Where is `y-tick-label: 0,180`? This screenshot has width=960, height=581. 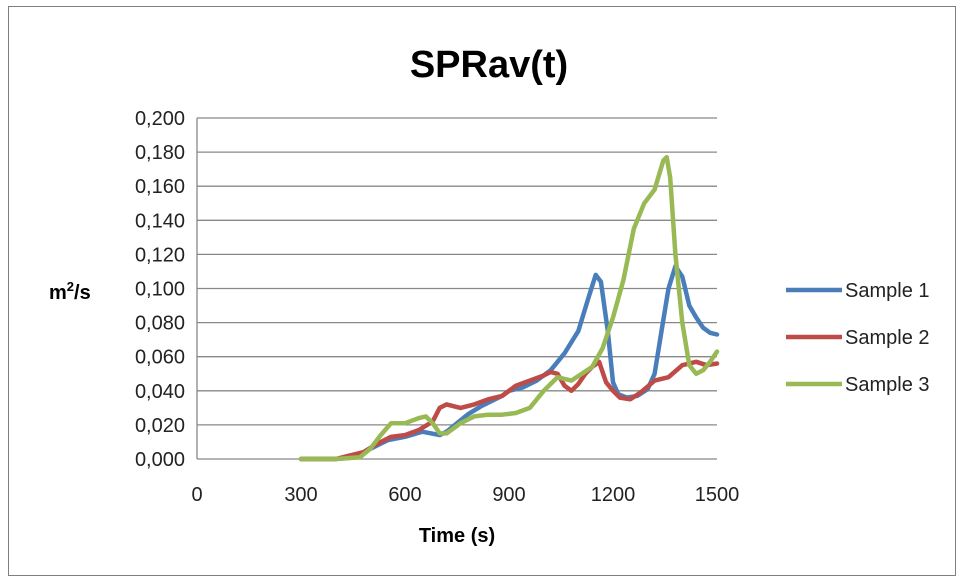
y-tick-label: 0,180 is located at coordinates (160, 153).